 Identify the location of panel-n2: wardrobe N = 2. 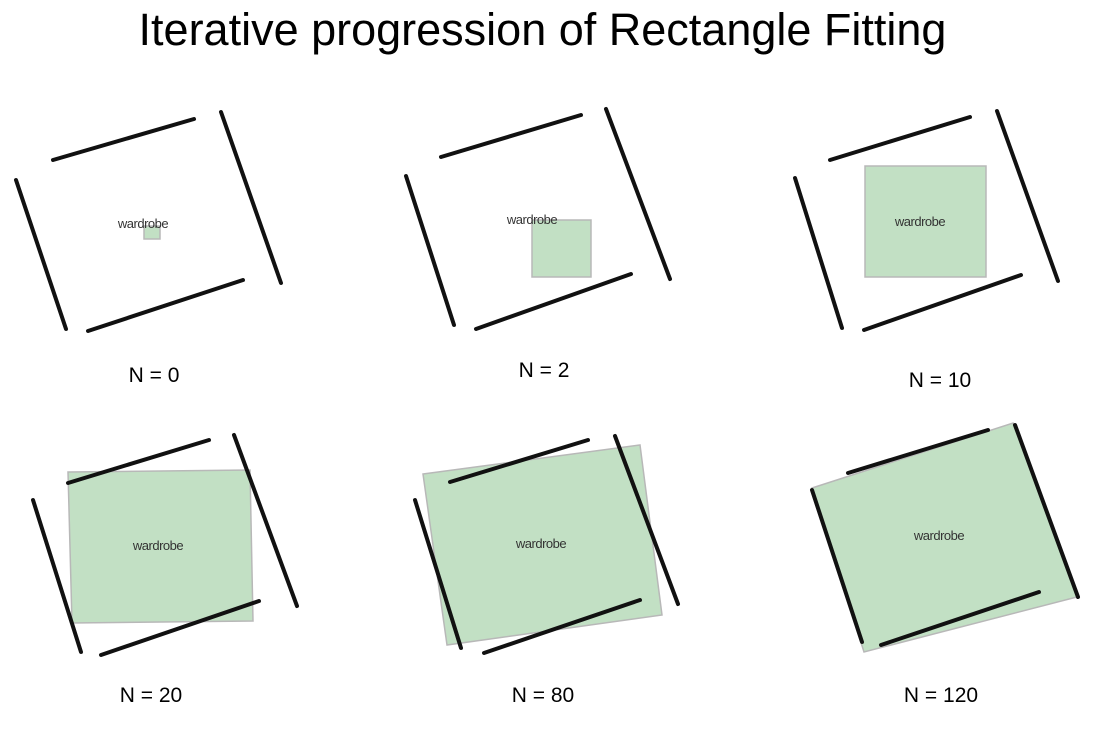
(538, 244).